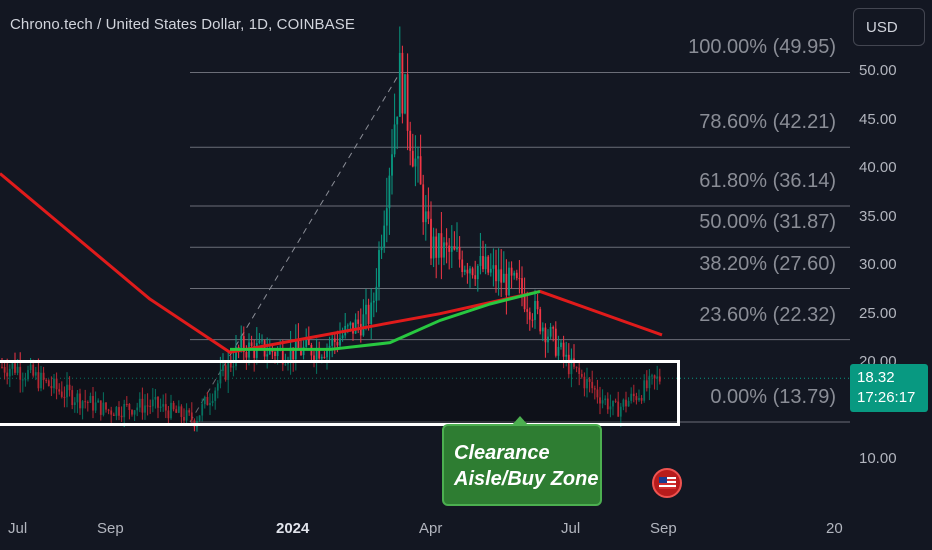 The height and width of the screenshot is (550, 932). Describe the element at coordinates (293, 528) in the screenshot. I see `time-tick: 2024` at that location.